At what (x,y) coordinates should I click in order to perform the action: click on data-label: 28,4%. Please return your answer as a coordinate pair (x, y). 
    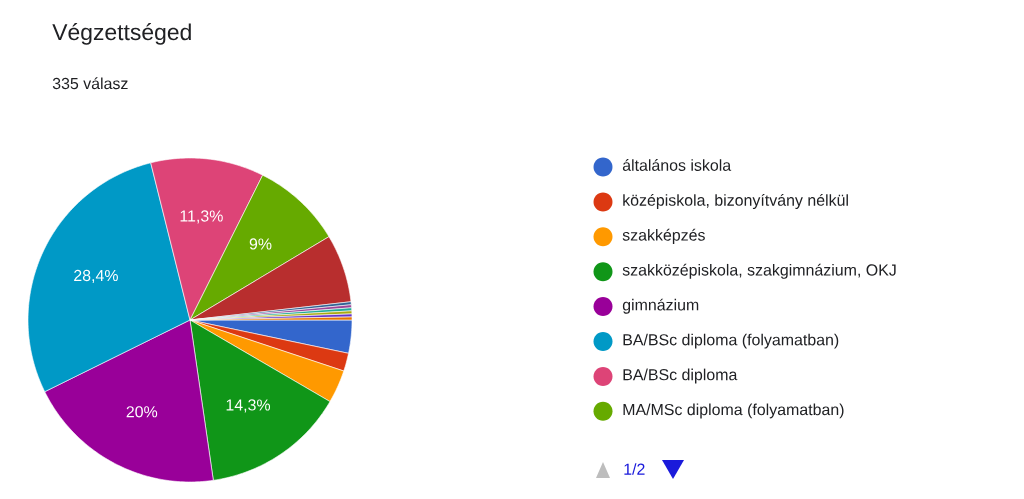
    Looking at the image, I should click on (96, 276).